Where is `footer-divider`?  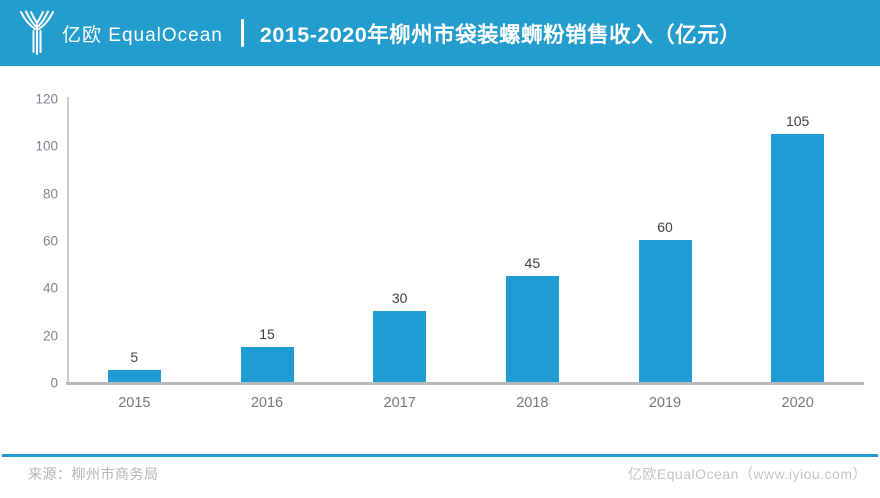 footer-divider is located at coordinates (440, 455).